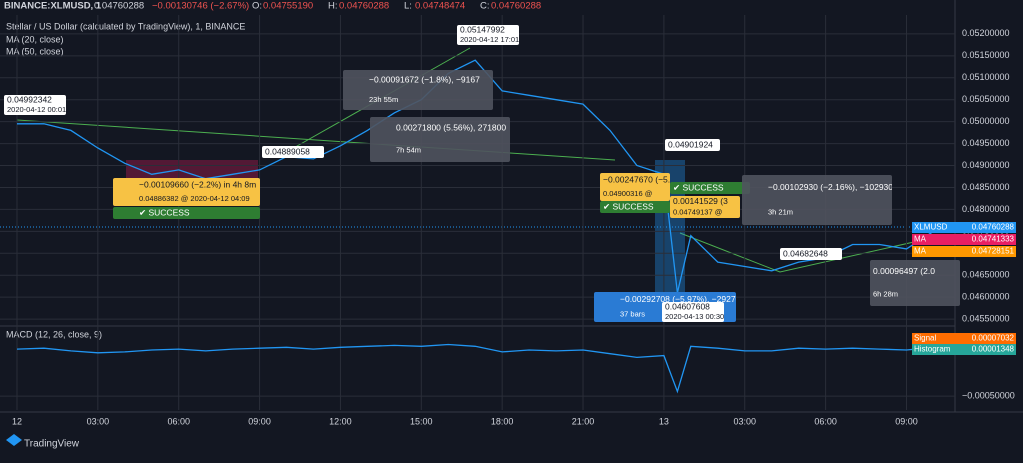  Describe the element at coordinates (830, 187) in the screenshot. I see `annotation-text: −0.00102930 (−2.16%), −102930` at that location.